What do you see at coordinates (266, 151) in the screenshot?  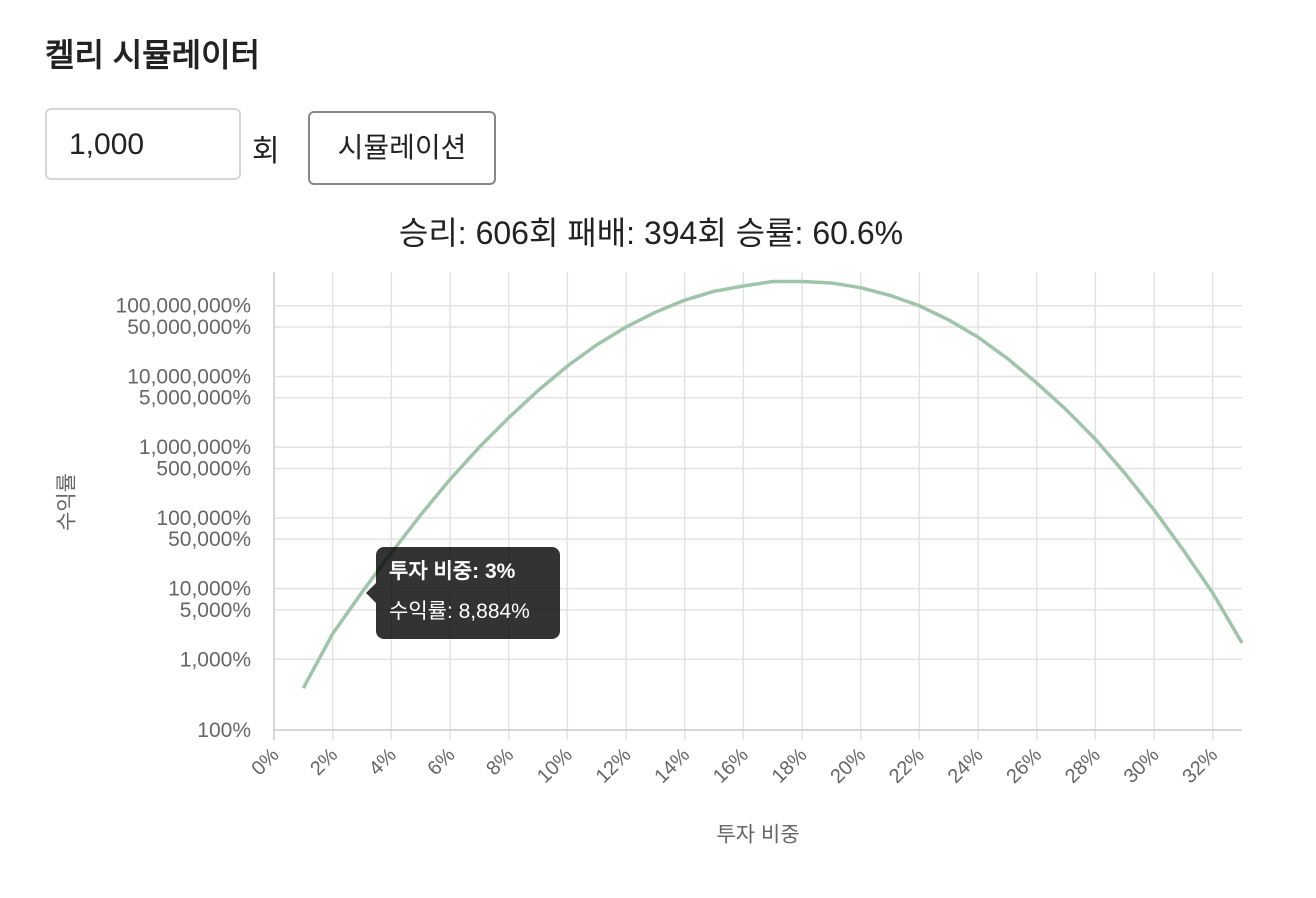 I see `unit-label: 회` at bounding box center [266, 151].